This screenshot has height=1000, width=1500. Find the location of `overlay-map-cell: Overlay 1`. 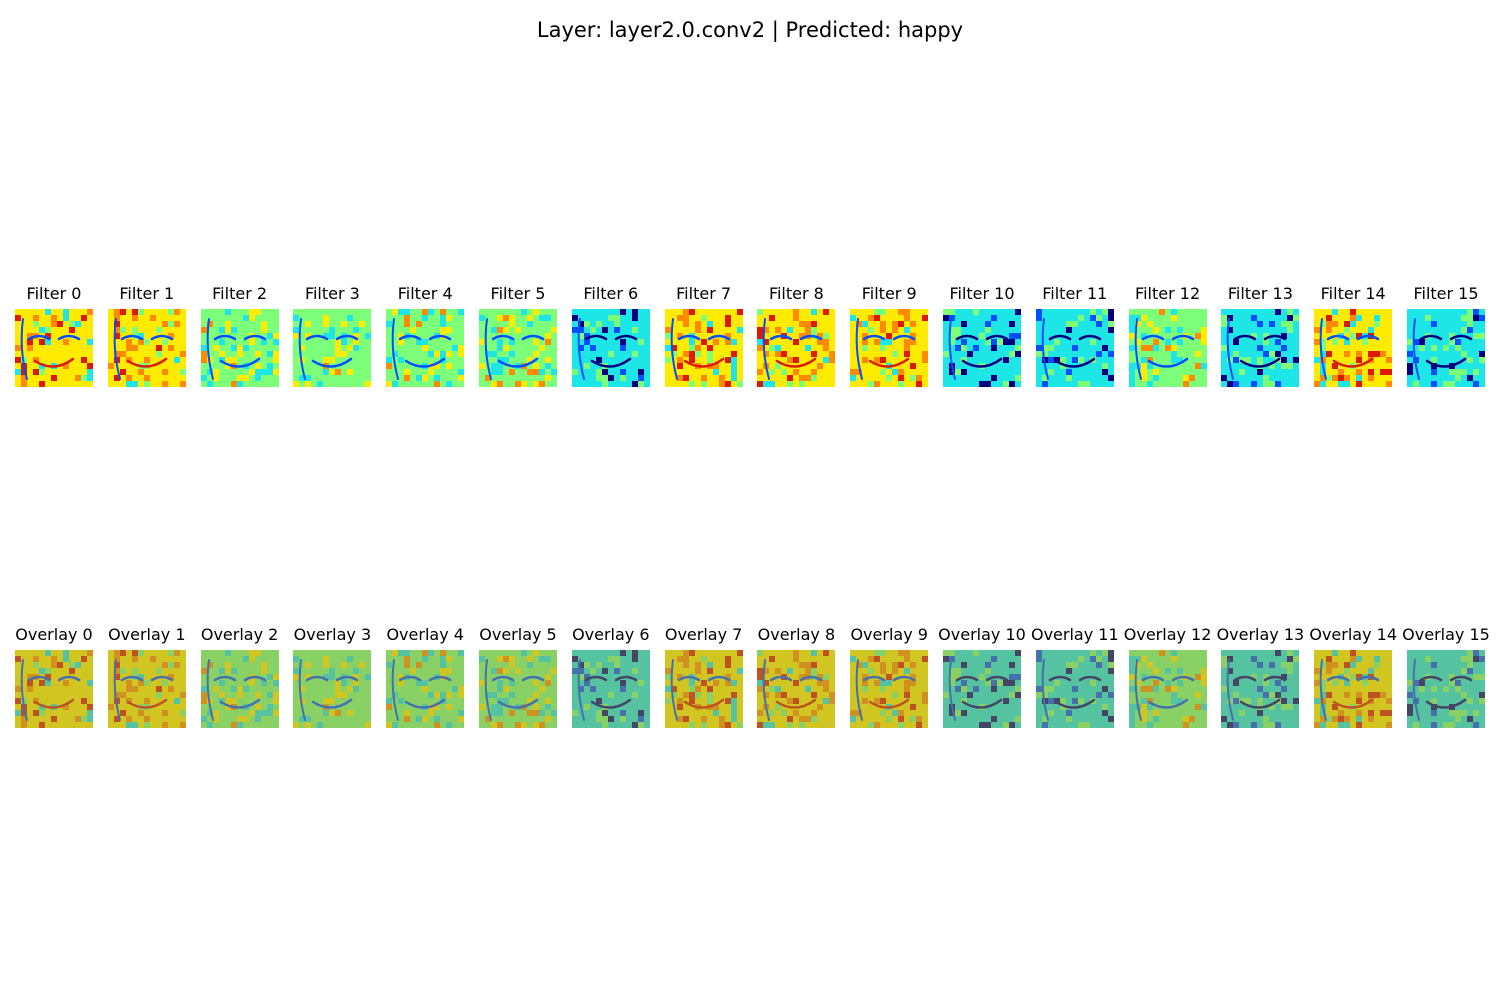

overlay-map-cell: Overlay 1 is located at coordinates (146, 678).